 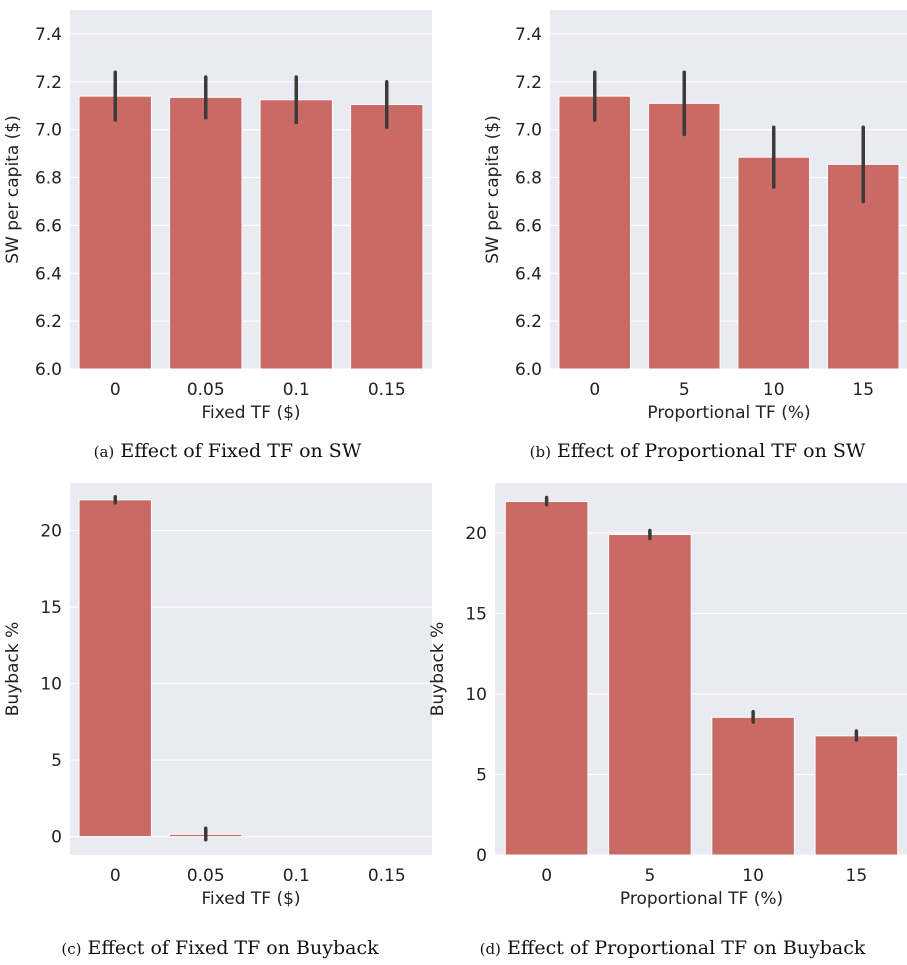 I want to click on caption-d-tag: (d), so click(x=490, y=949).